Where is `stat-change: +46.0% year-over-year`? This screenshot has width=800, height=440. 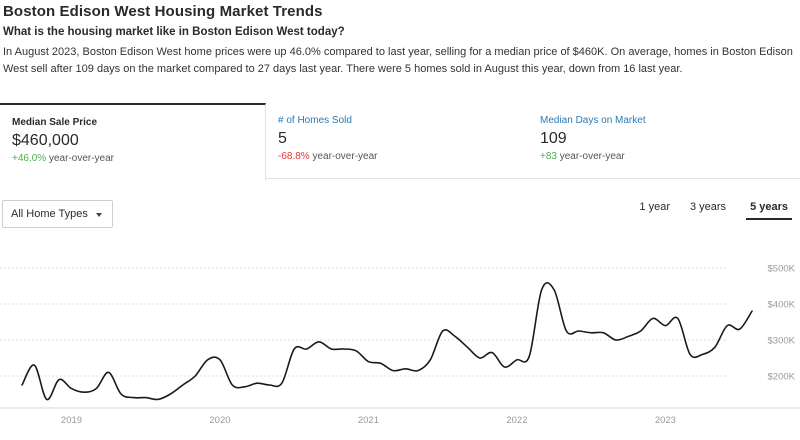
stat-change: +46.0% year-over-year is located at coordinates (138, 158).